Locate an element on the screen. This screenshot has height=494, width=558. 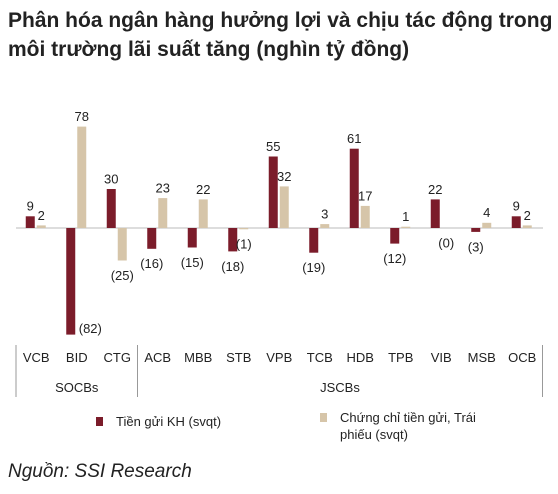
x-tick-label: BID is located at coordinates (77, 357).